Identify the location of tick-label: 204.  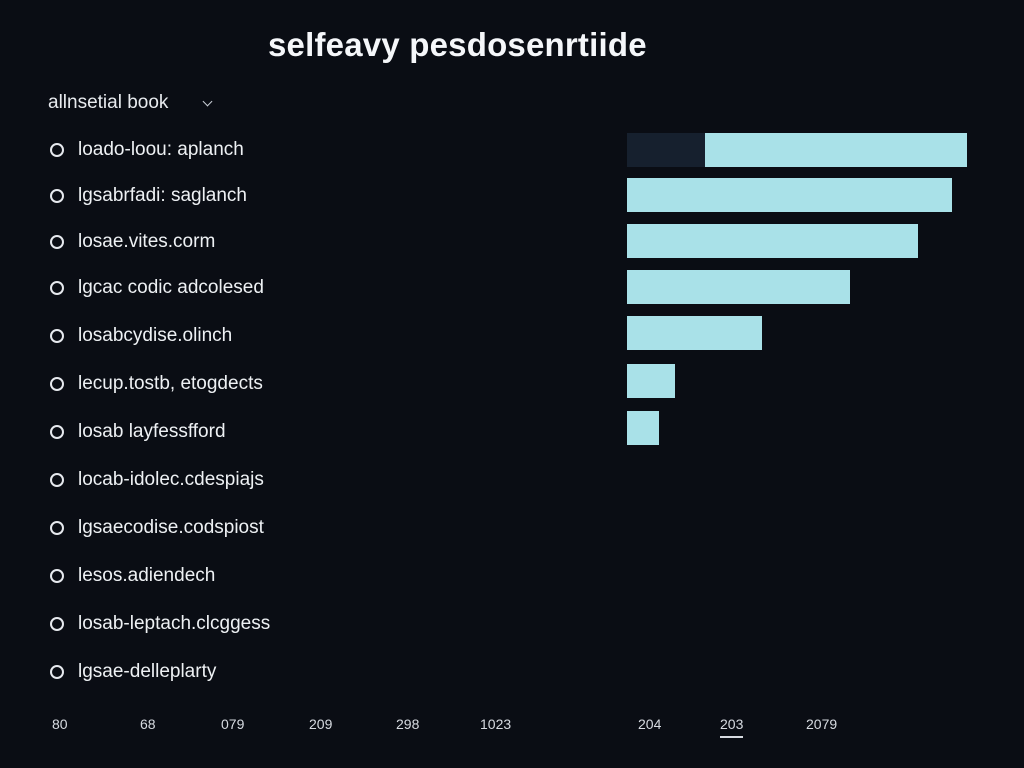
(650, 724).